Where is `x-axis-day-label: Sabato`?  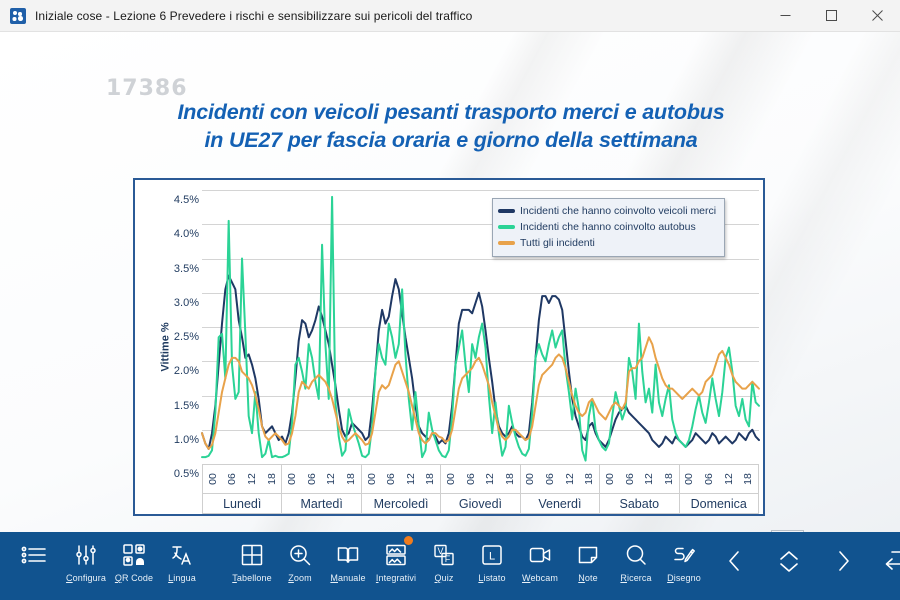
x-axis-day-label: Sabato is located at coordinates (639, 503).